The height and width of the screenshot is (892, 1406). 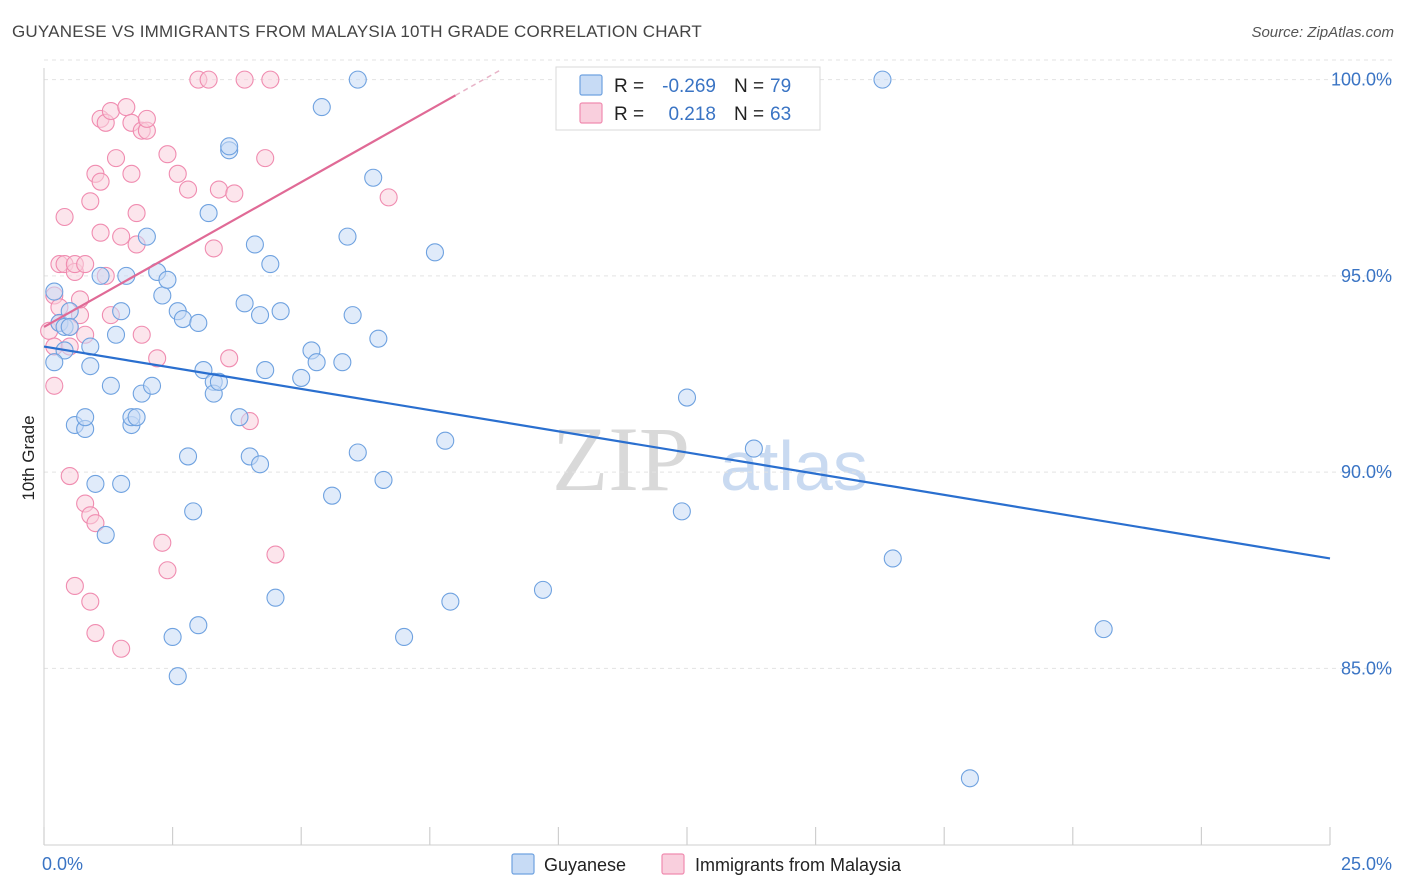 I want to click on y-axis-title: 10th Grade, so click(x=28, y=457).